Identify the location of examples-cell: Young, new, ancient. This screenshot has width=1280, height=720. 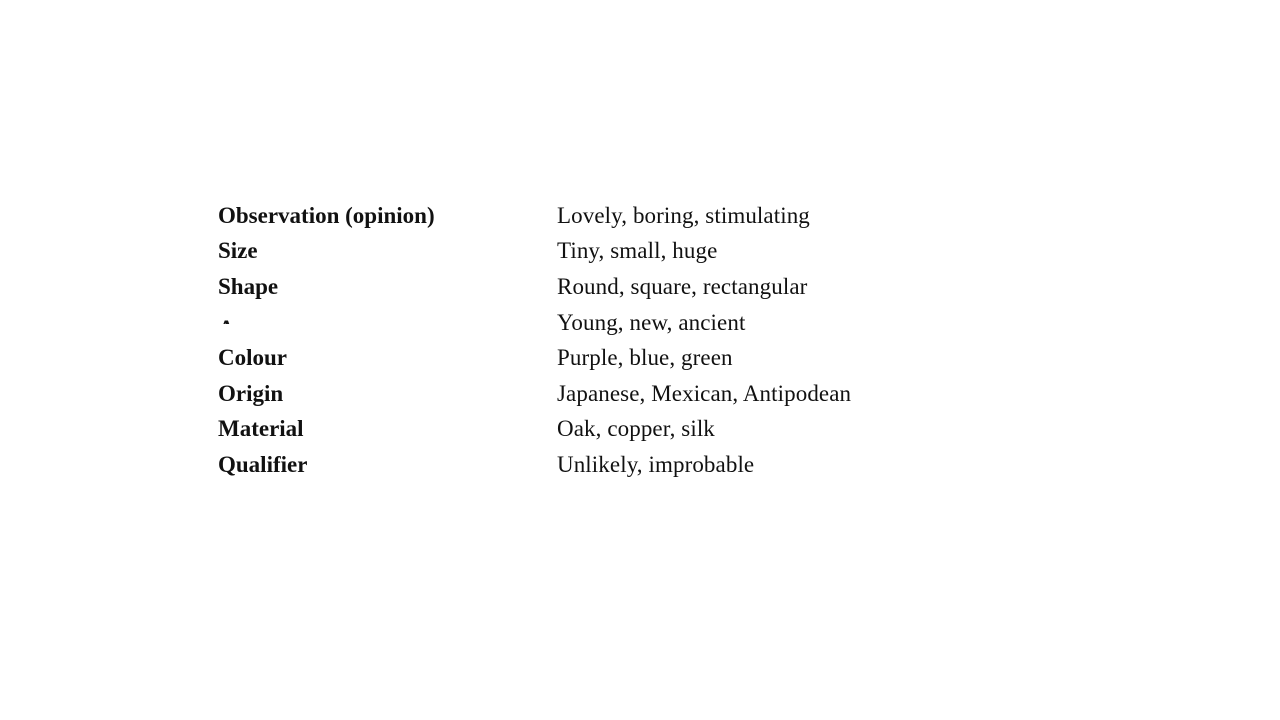
(651, 322).